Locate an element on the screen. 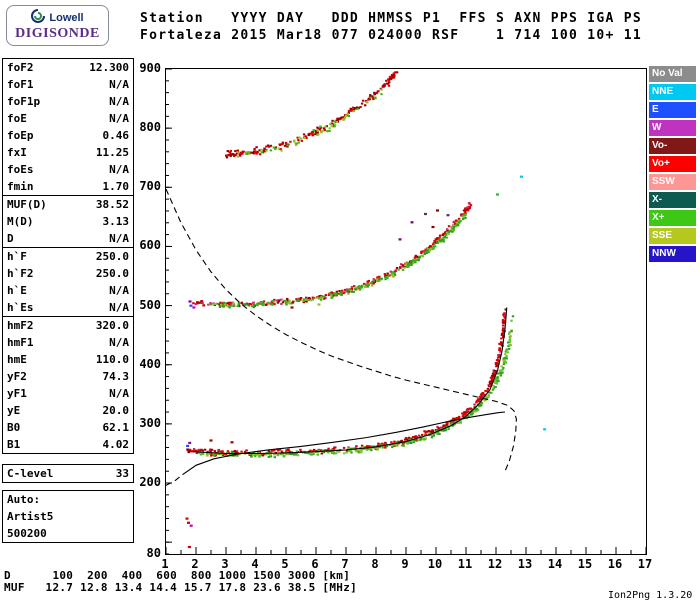  param-foep: foEp 0.46 is located at coordinates (68, 135).